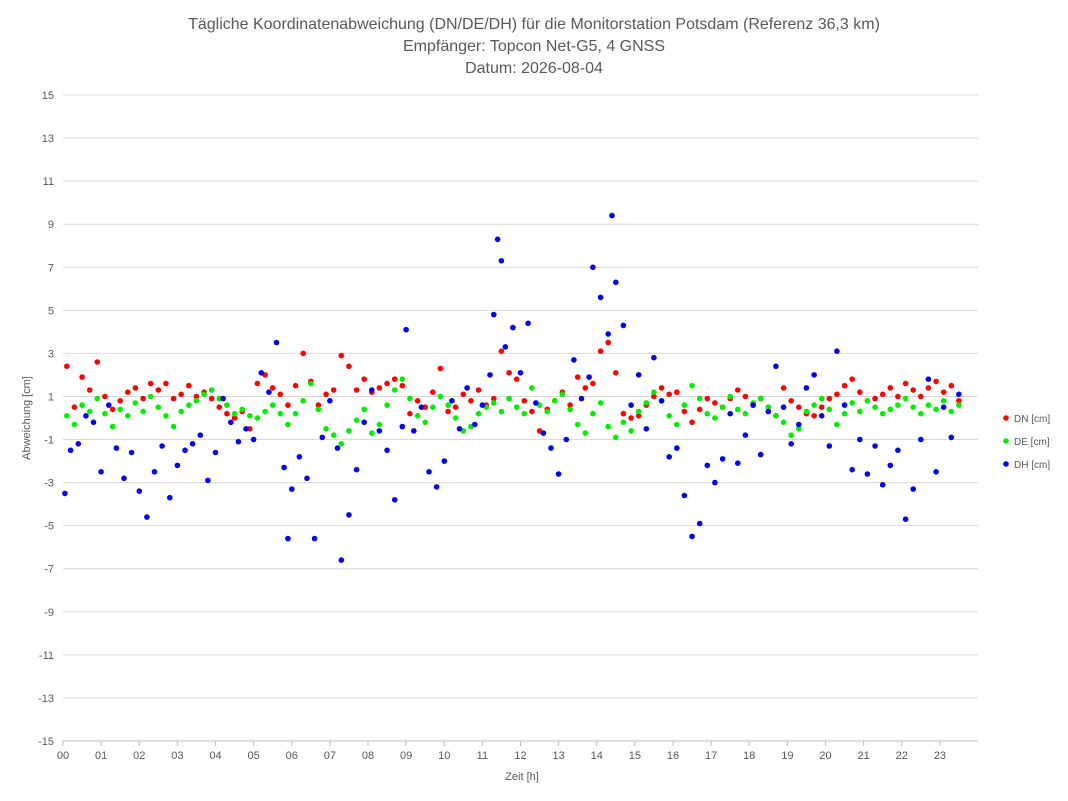  Describe the element at coordinates (177, 756) in the screenshot. I see `x-tick-label: 03` at that location.